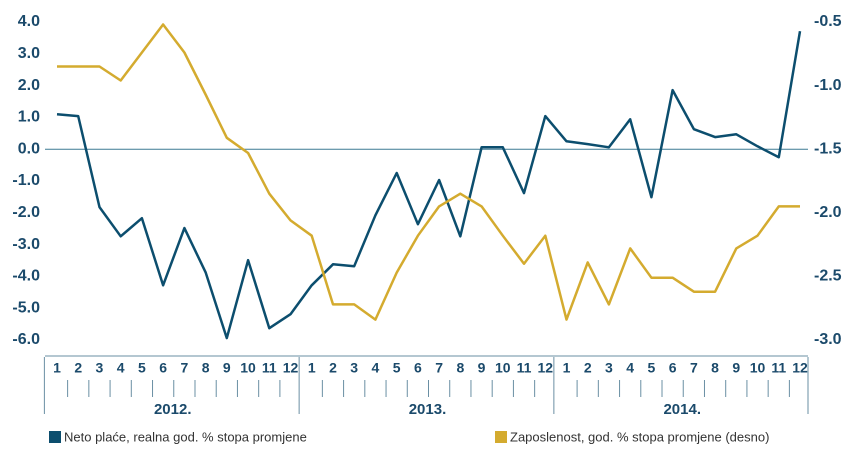 The image size is (853, 451). What do you see at coordinates (26, 339) in the screenshot?
I see `y-tick-label: -6.0` at bounding box center [26, 339].